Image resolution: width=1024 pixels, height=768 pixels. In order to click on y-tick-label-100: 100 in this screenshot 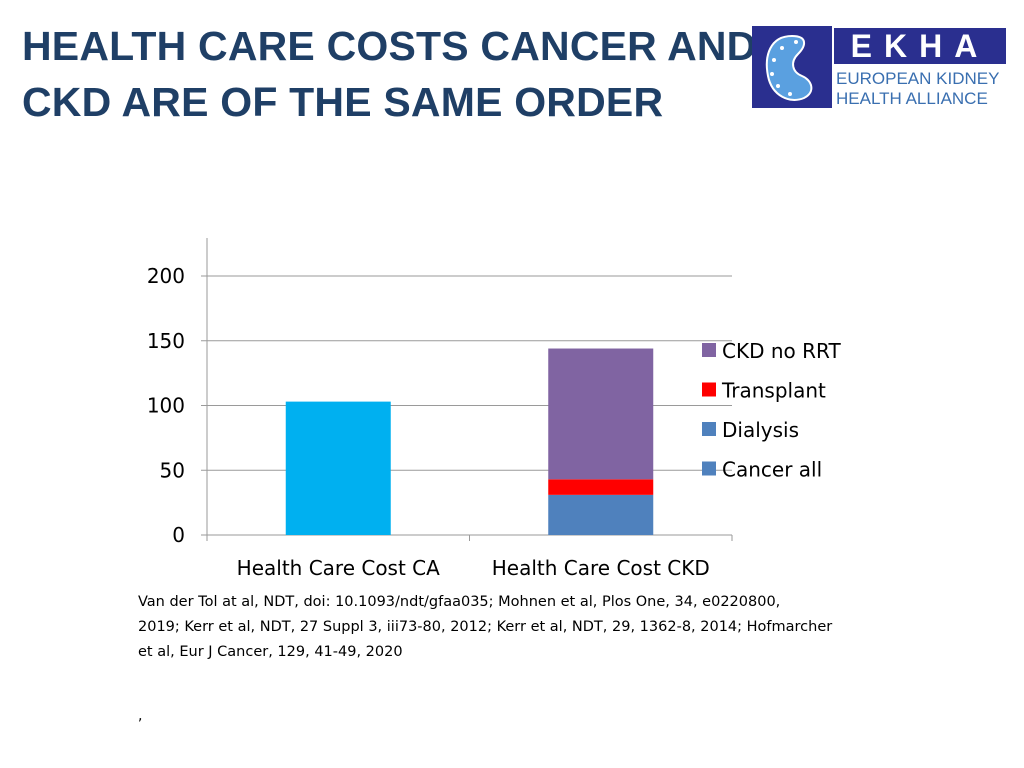, I will do `click(166, 406)`.